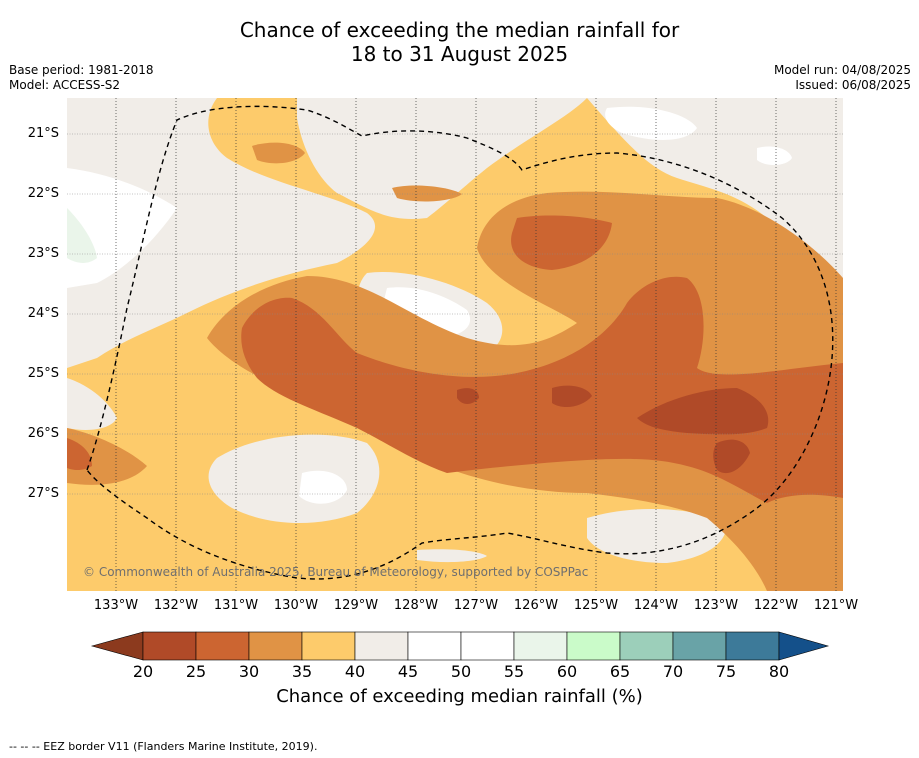 The width and height of the screenshot is (919, 758). Describe the element at coordinates (43, 313) in the screenshot. I see `lat-label-24s: 24°S` at that location.